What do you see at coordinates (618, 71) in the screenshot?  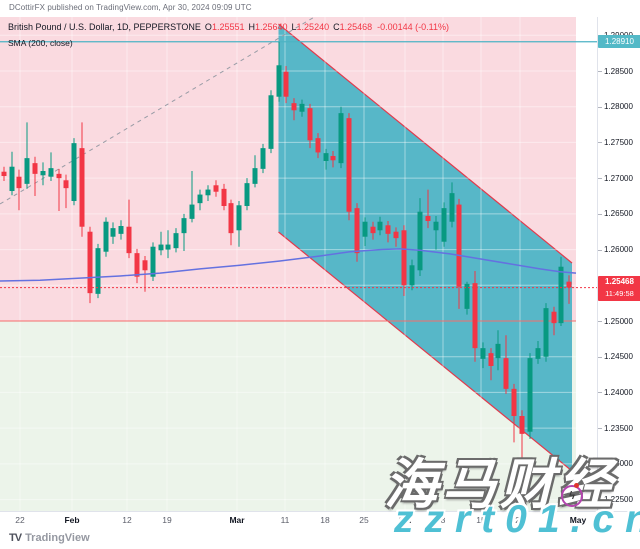 I see `price-tick-label: 1.28500` at bounding box center [618, 71].